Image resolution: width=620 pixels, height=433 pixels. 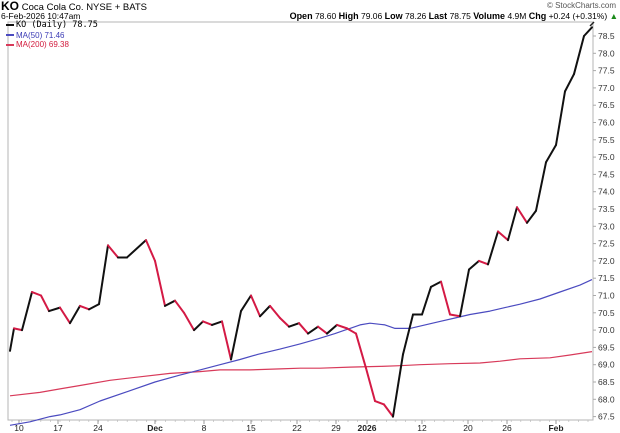 I want to click on last-label: Last, so click(x=438, y=16).